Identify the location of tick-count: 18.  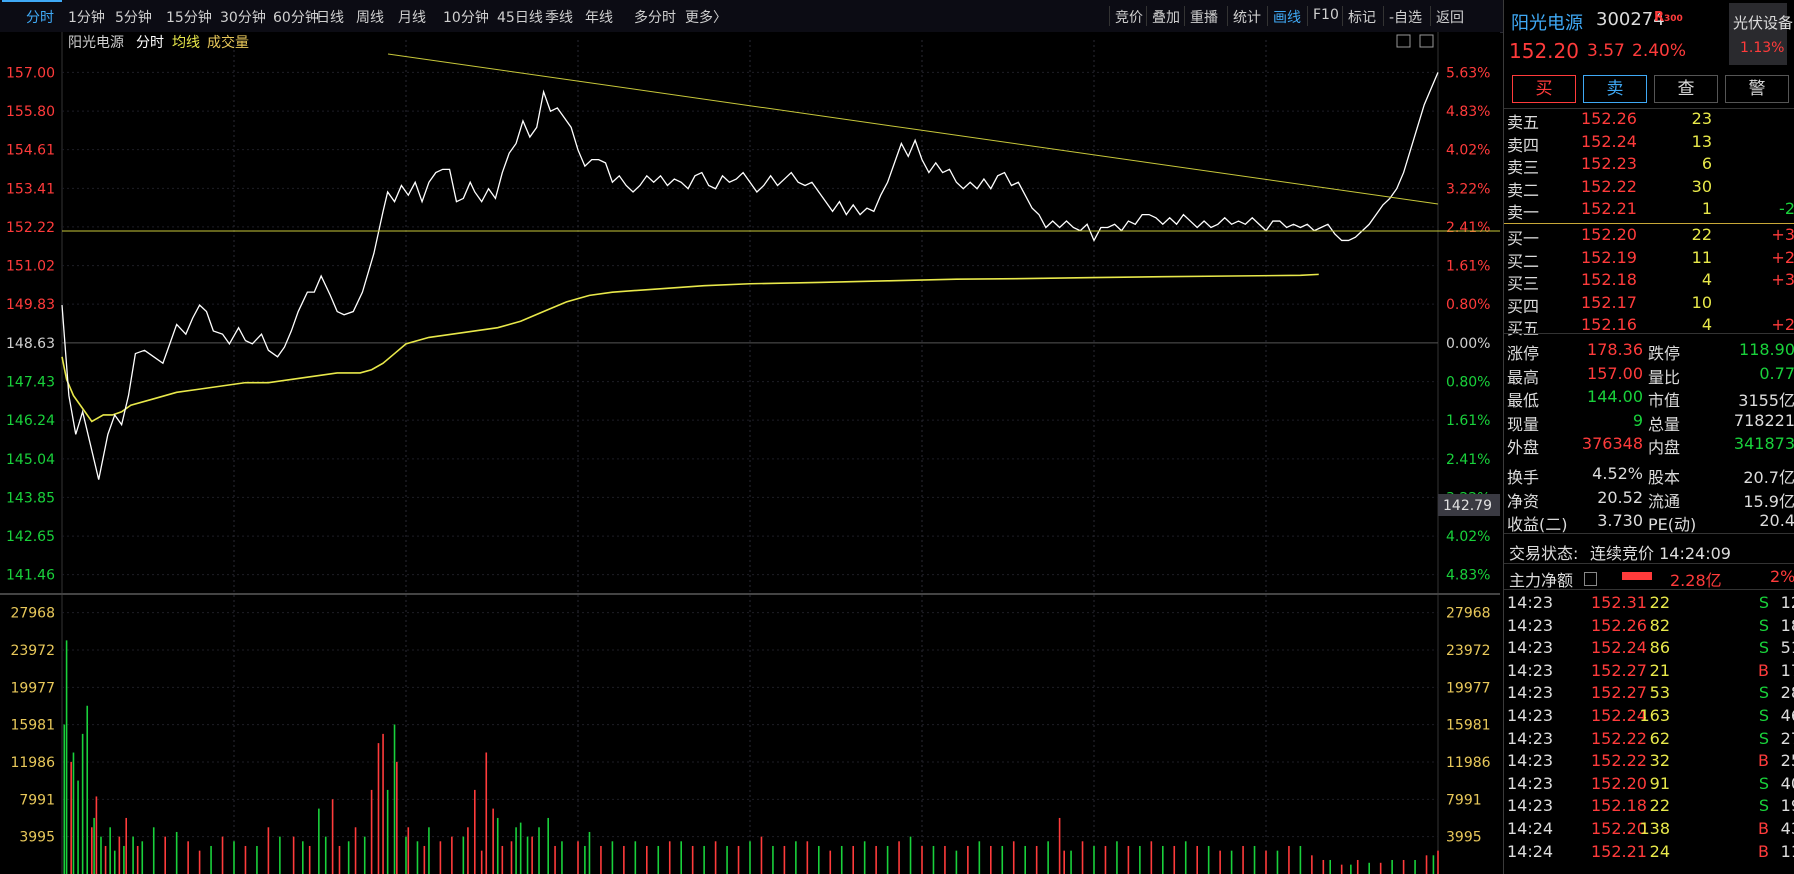
(1787, 625).